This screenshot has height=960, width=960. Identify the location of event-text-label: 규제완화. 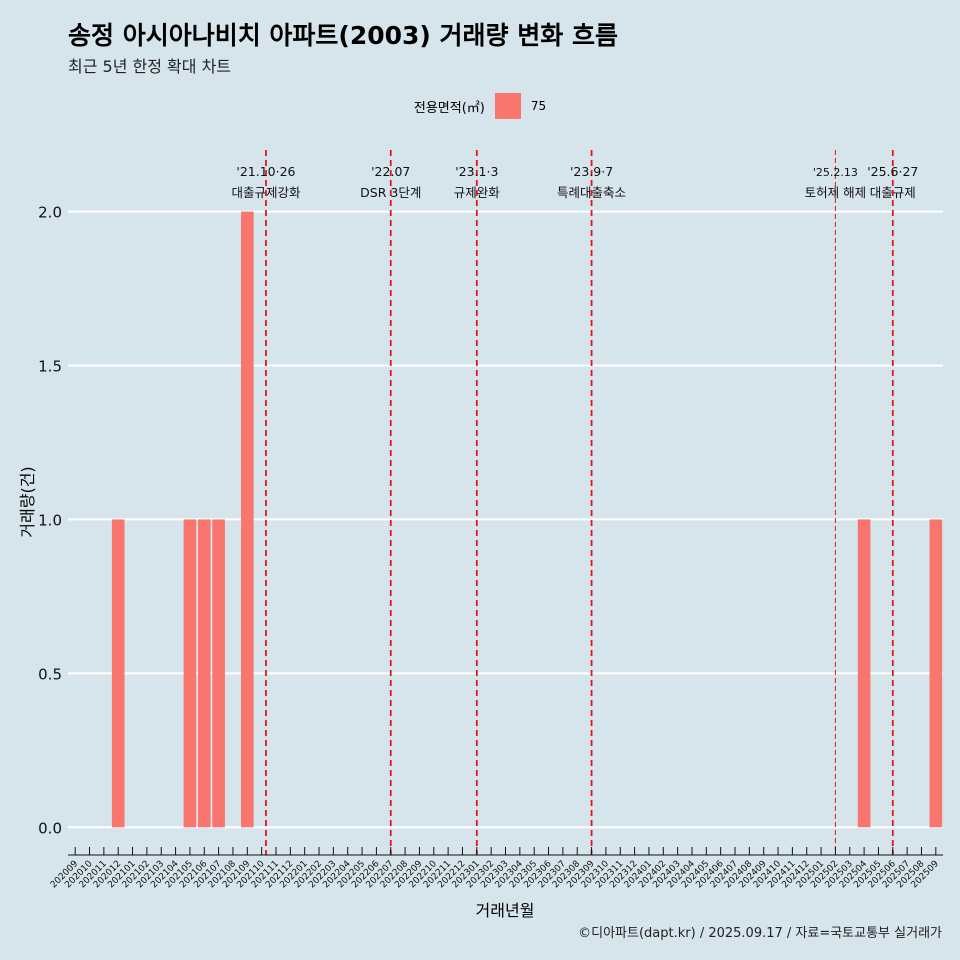
(477, 192).